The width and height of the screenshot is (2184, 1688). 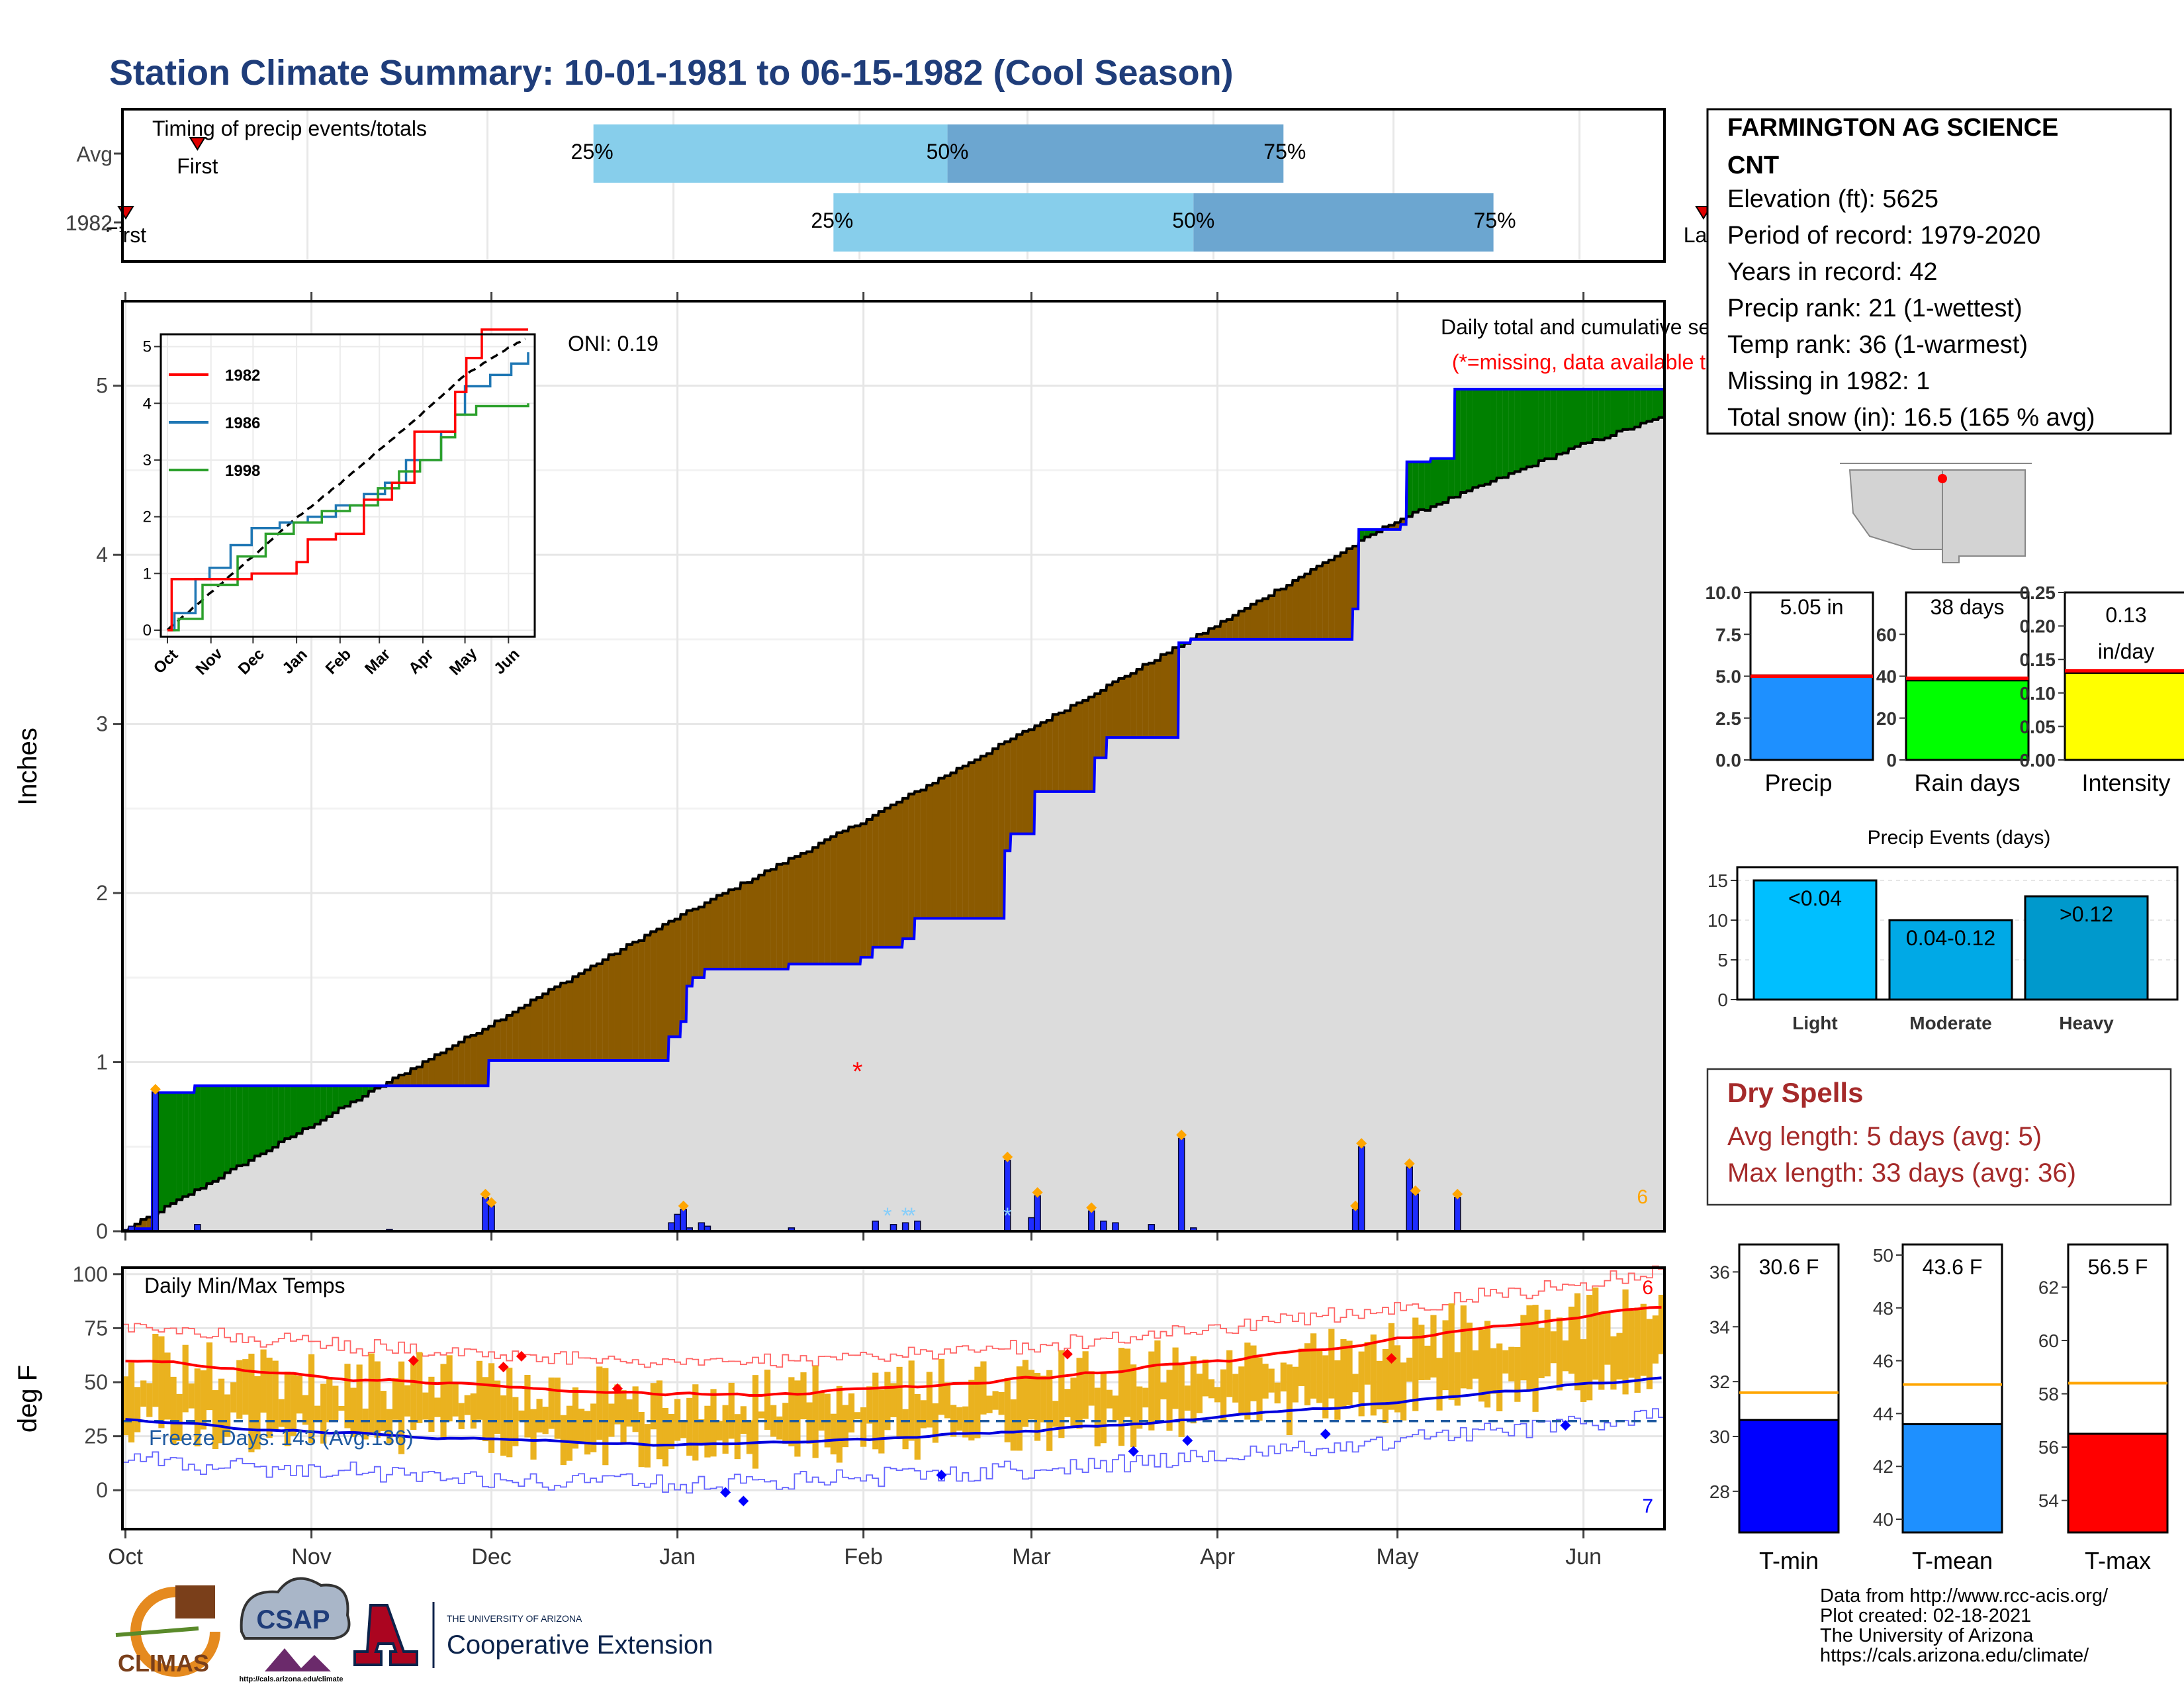 I want to click on temp-bar-ytick-label: 56, so click(x=2048, y=1447).